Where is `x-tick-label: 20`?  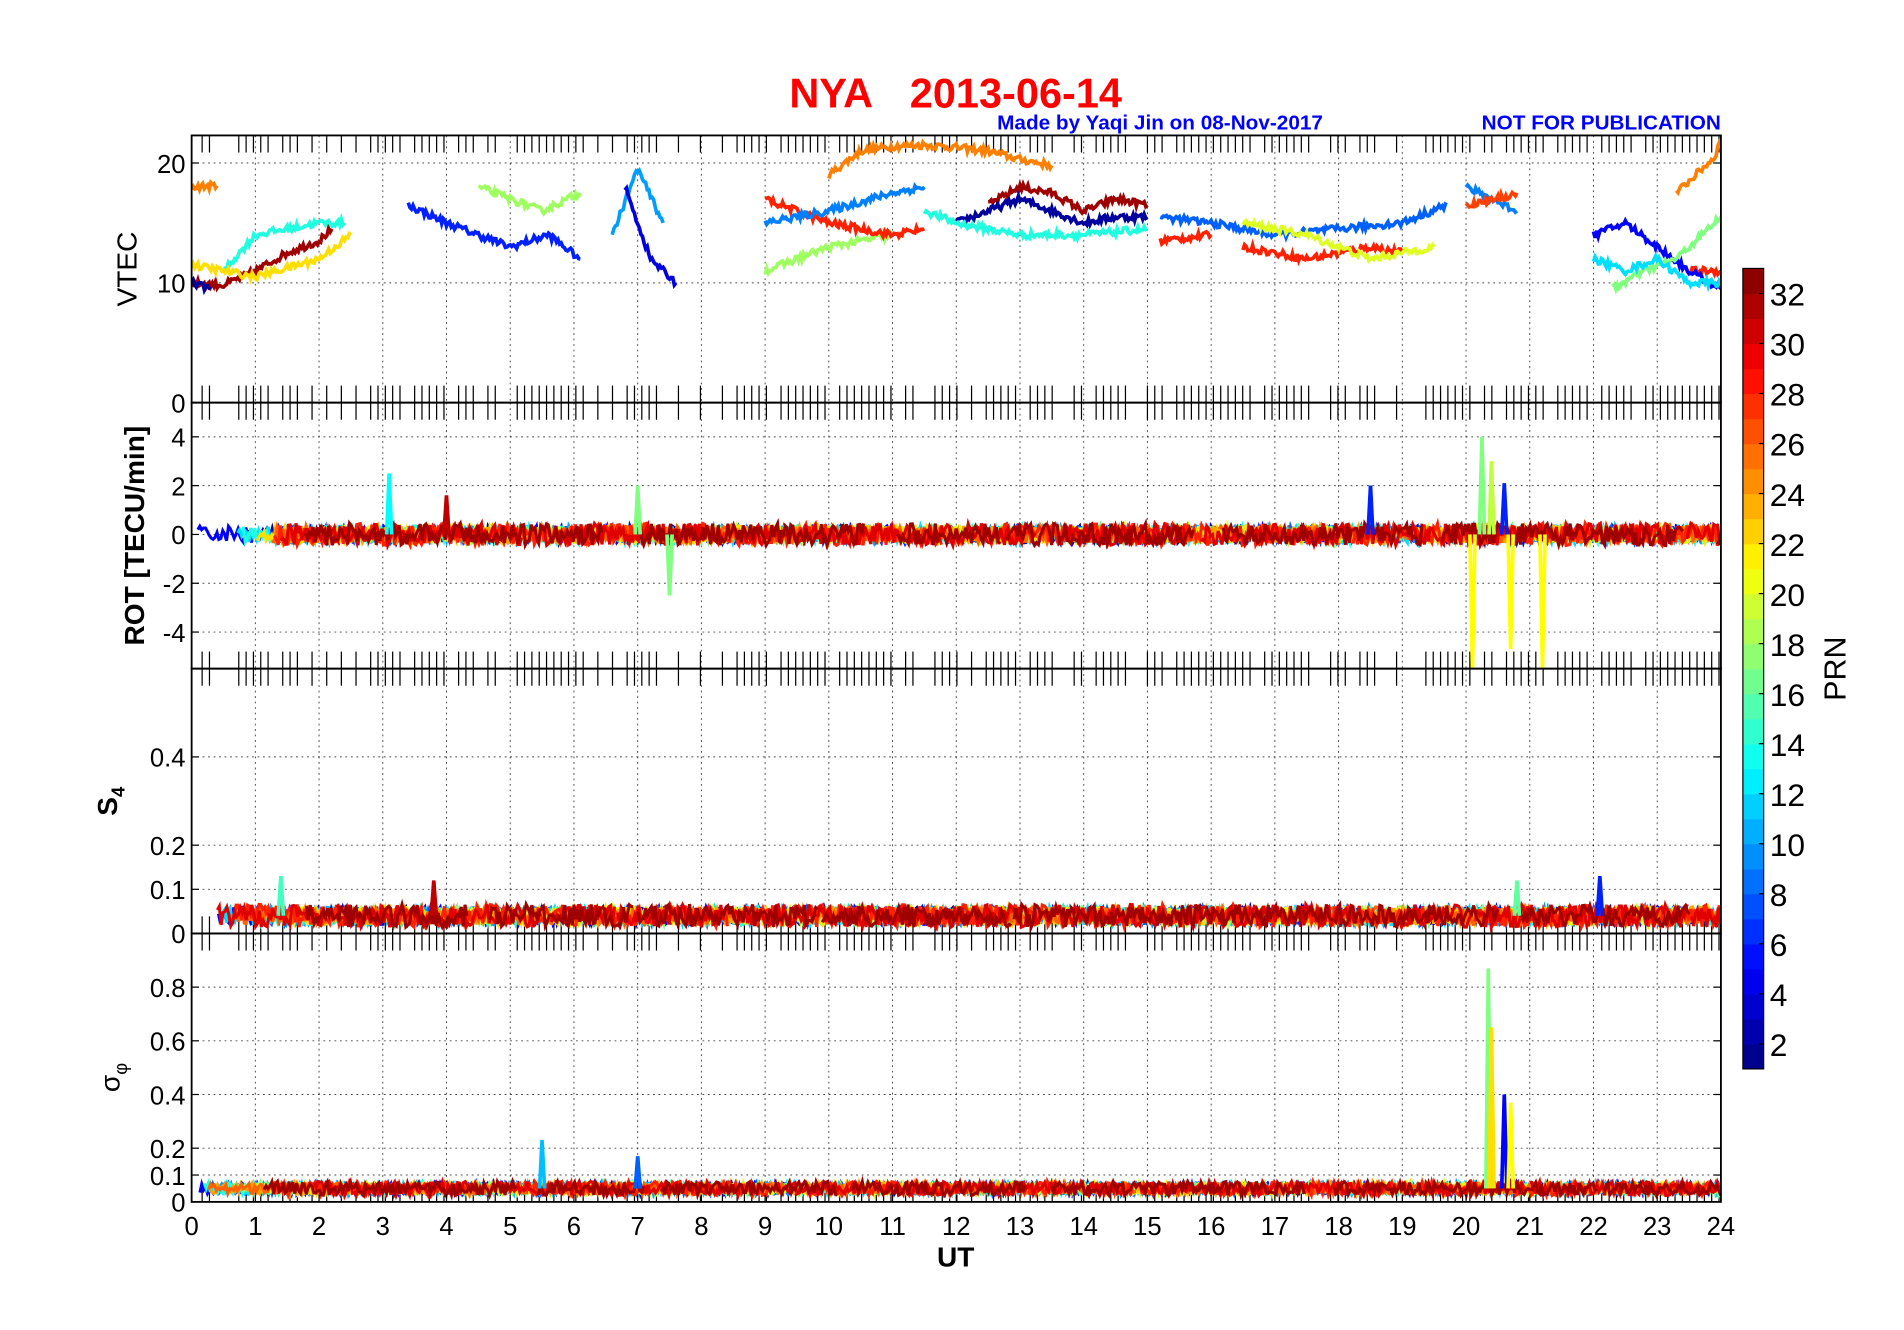 x-tick-label: 20 is located at coordinates (1466, 1227).